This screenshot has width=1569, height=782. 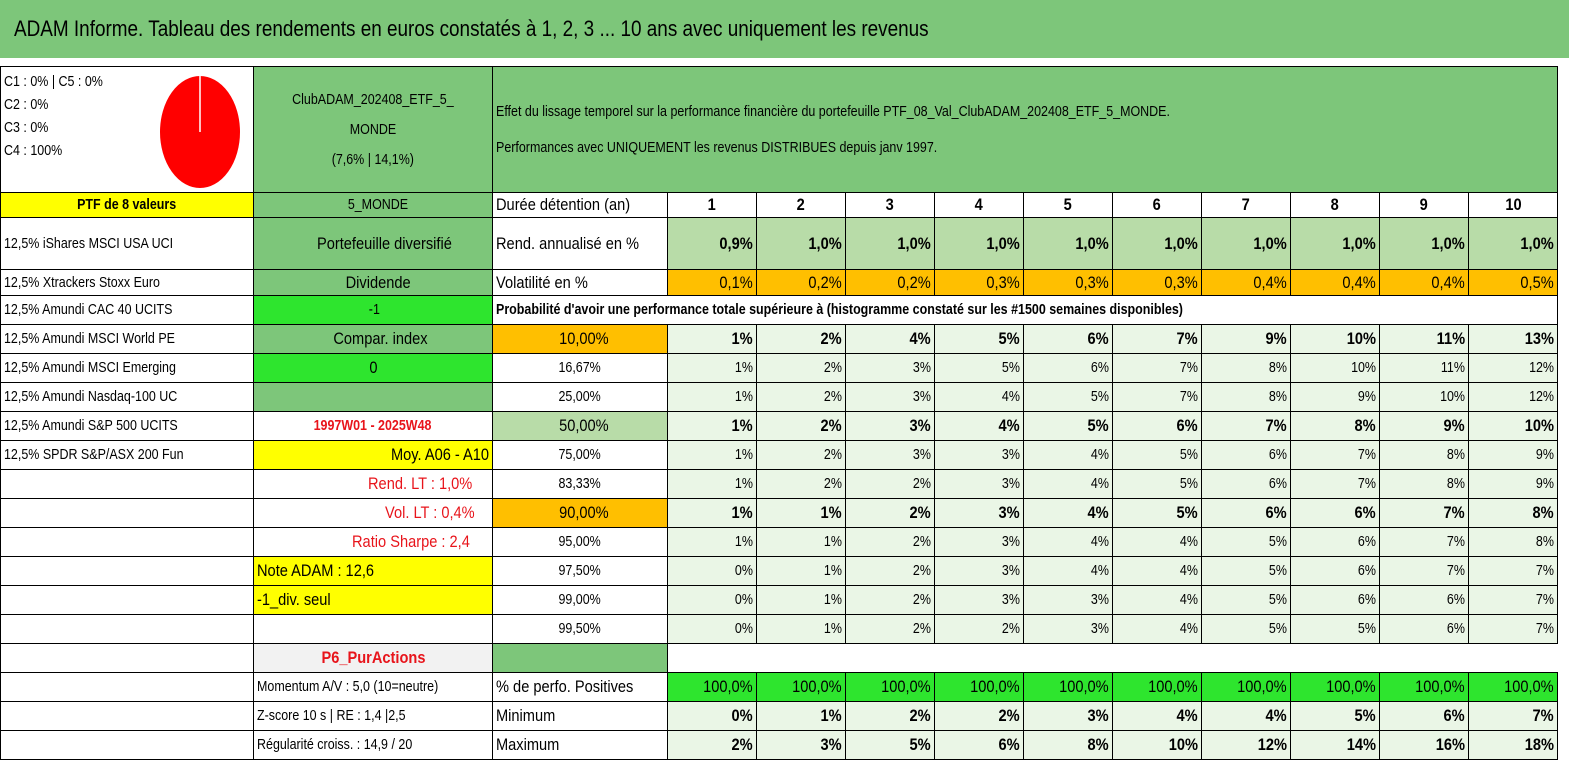 I want to click on percentile-label: 99,50%, so click(x=580, y=629).